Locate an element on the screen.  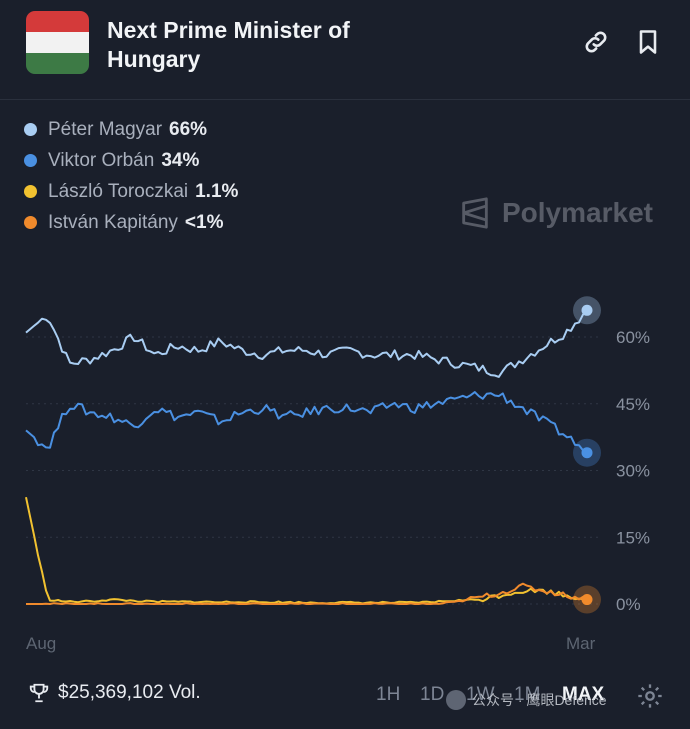
flag-stripe-white is located at coordinates (57, 42).